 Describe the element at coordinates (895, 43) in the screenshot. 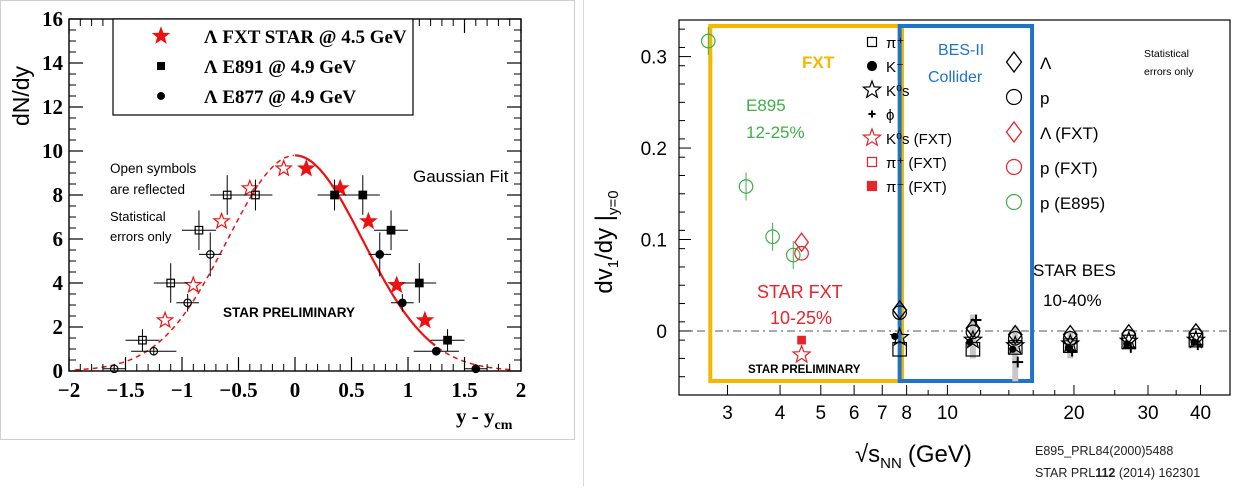

I see `legend-label: π⁺` at that location.